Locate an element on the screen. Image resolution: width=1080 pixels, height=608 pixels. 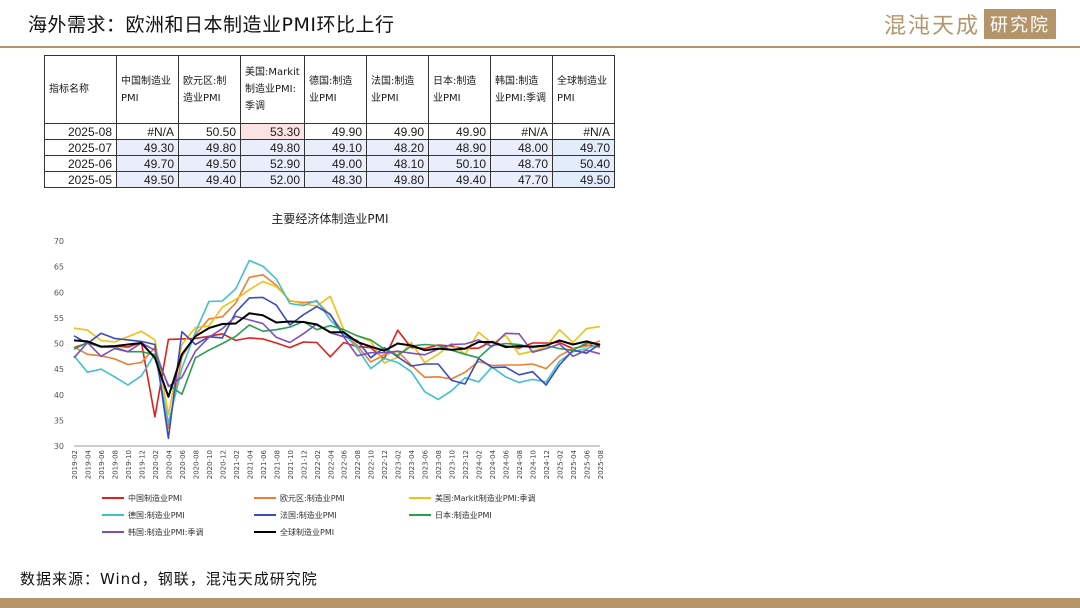
x-tick-label: 2022-12 is located at coordinates (385, 464).